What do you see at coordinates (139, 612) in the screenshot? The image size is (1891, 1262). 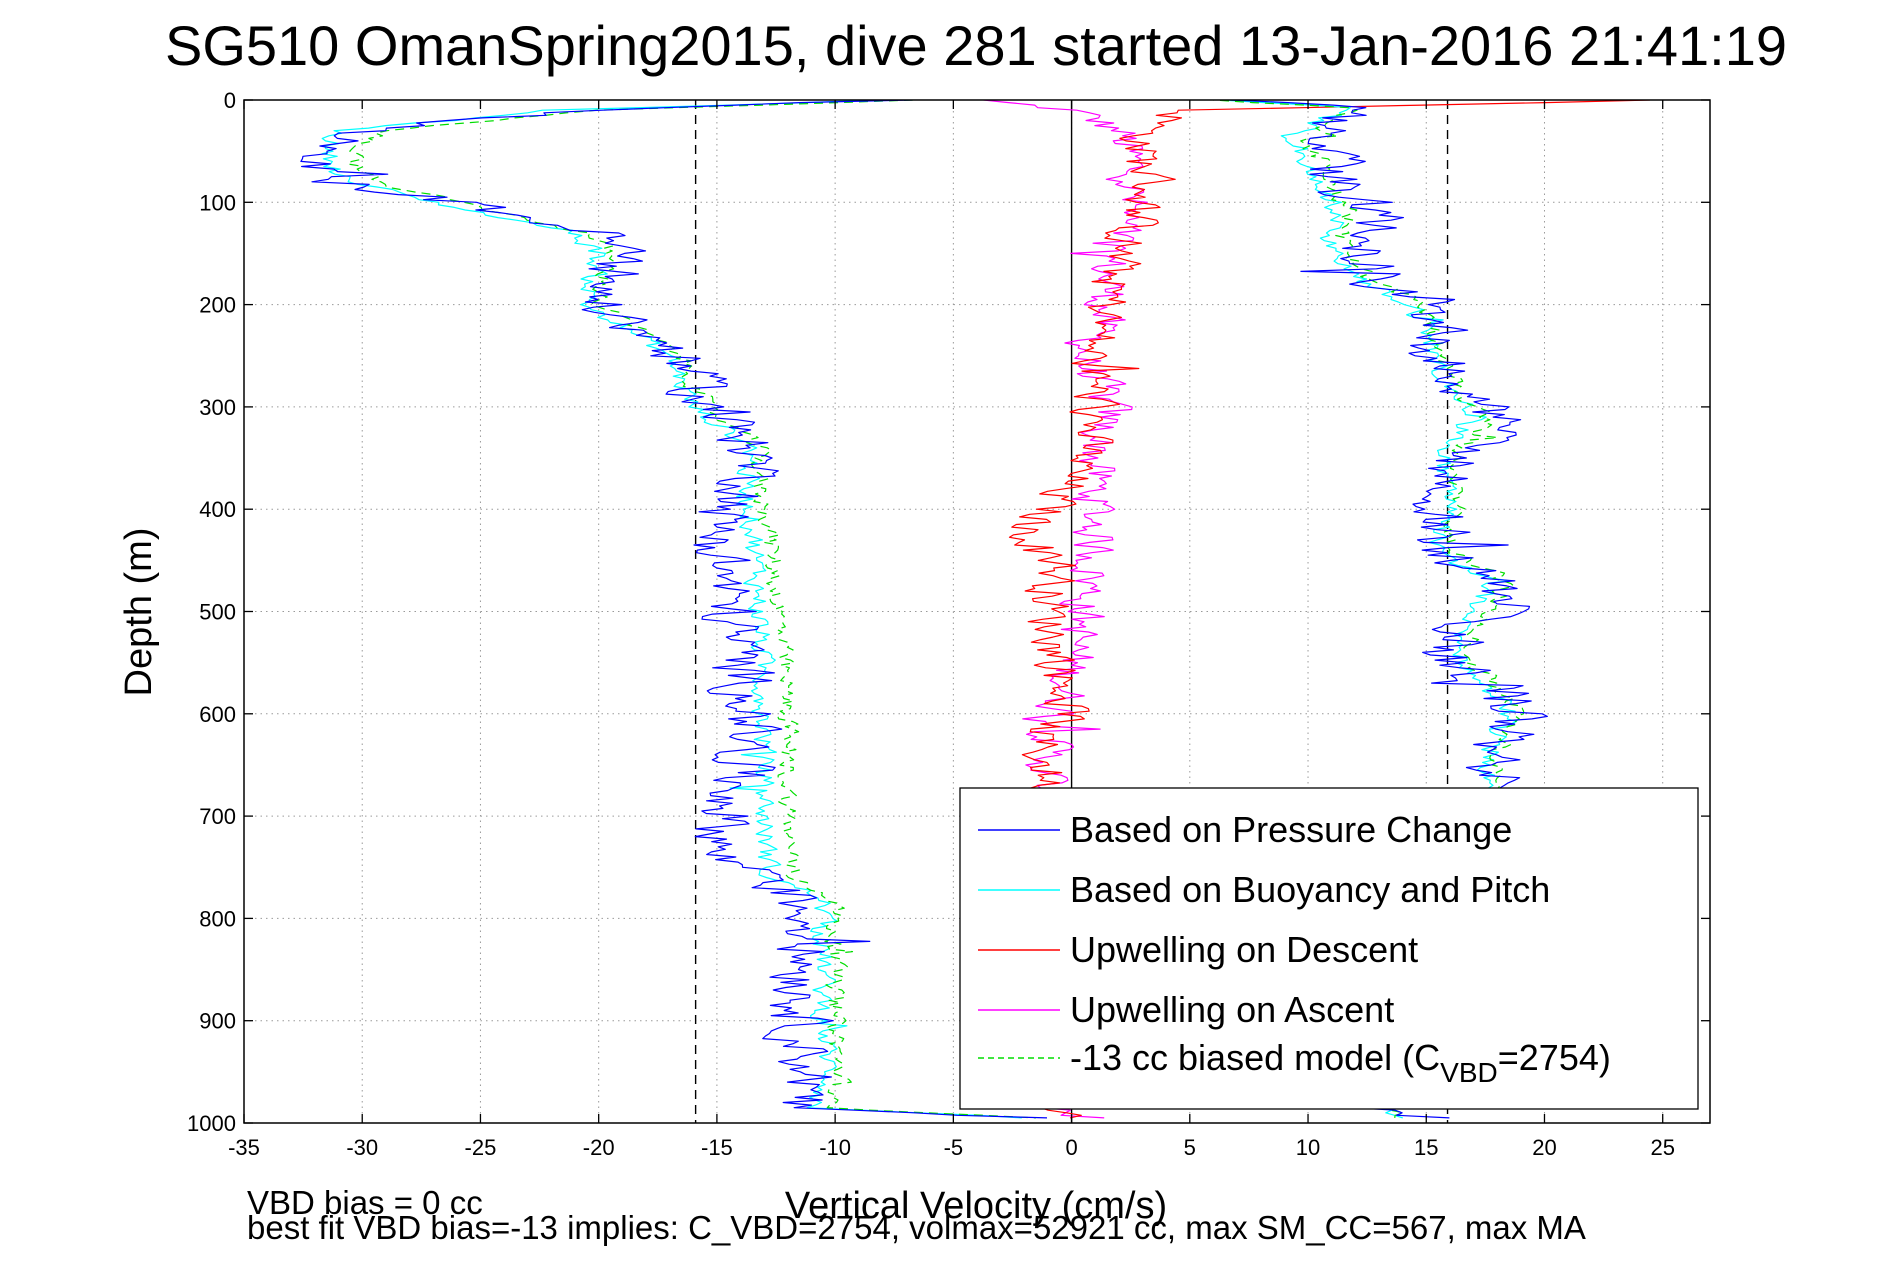 I see `y-axis-label: Depth (m)` at bounding box center [139, 612].